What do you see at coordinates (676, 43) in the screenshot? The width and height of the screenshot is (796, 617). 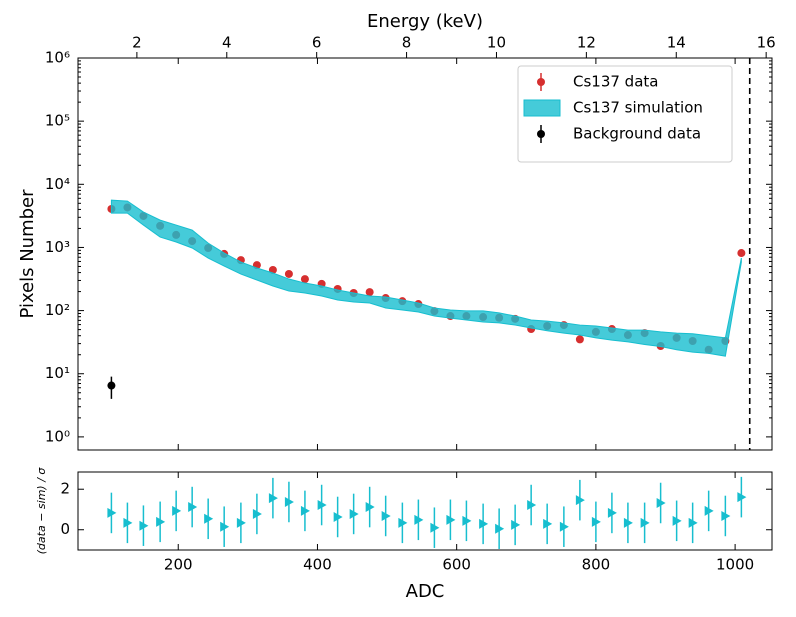 I see `x2-tick-label: 14` at bounding box center [676, 43].